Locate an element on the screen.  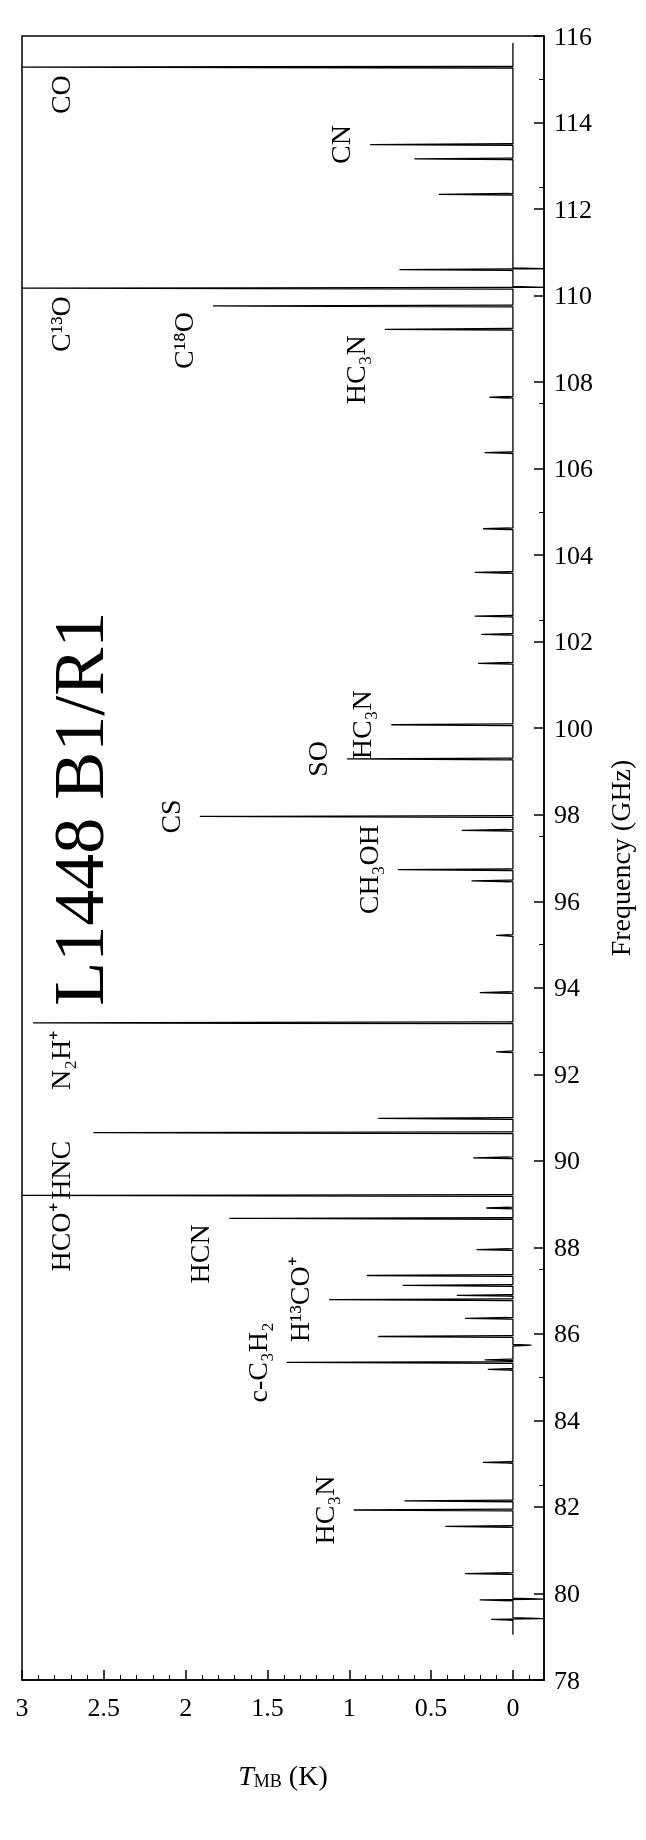
annotation: SO is located at coordinates (318, 759).